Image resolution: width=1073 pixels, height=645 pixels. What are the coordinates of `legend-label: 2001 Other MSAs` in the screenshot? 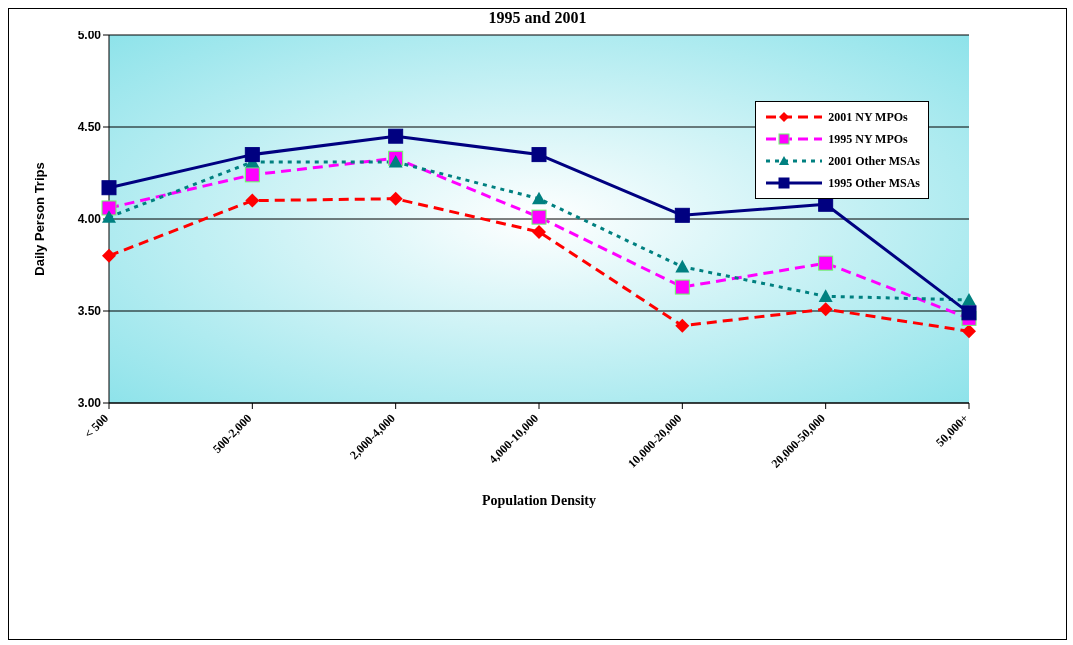 It's located at (874, 161).